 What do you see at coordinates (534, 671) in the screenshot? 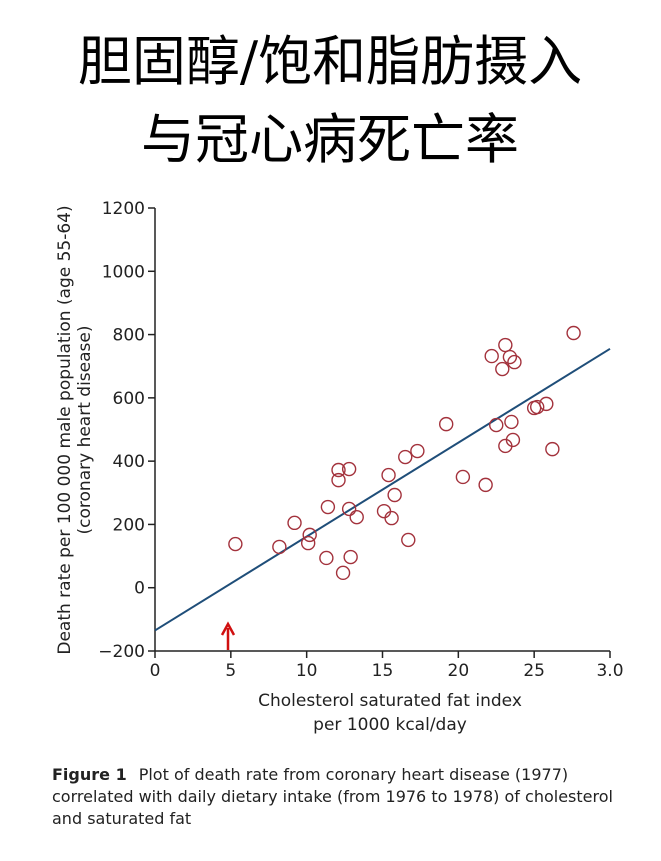
I see `x-tick-label: 25` at bounding box center [534, 671].